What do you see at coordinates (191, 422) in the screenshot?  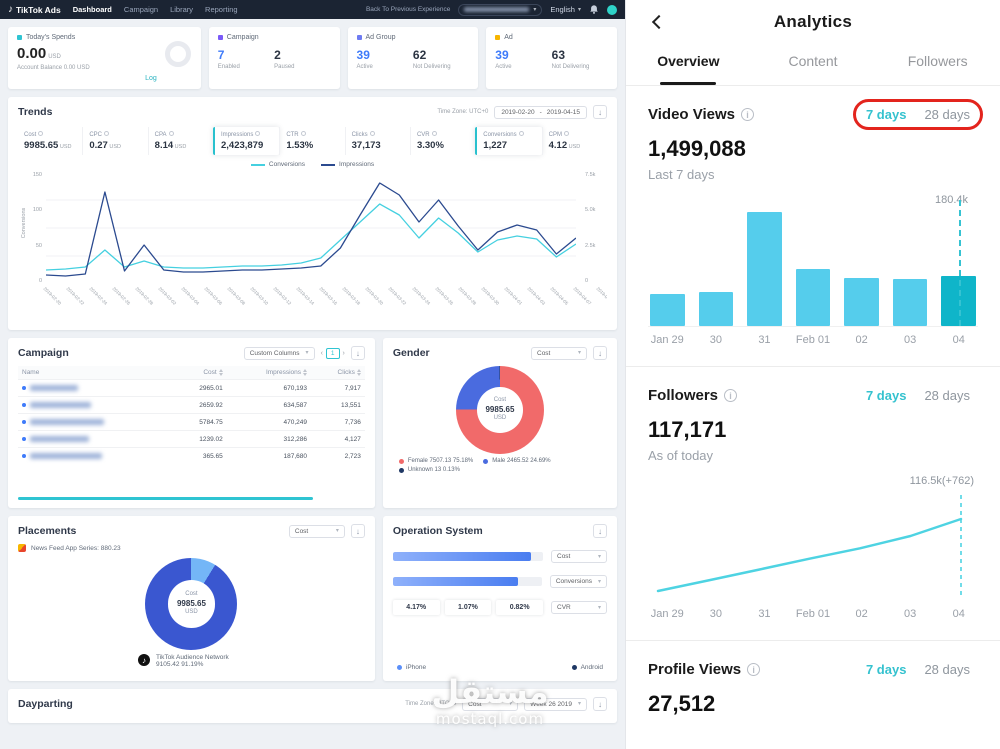 I see `table-row: 5784.75 470,249 7,736` at bounding box center [191, 422].